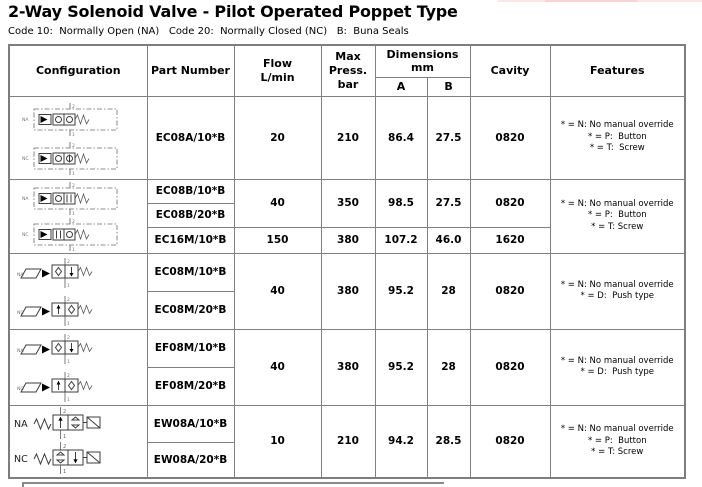 Image resolution: width=702 pixels, height=487 pixels. I want to click on part-number-cell: EC08B/10*B, so click(190, 191).